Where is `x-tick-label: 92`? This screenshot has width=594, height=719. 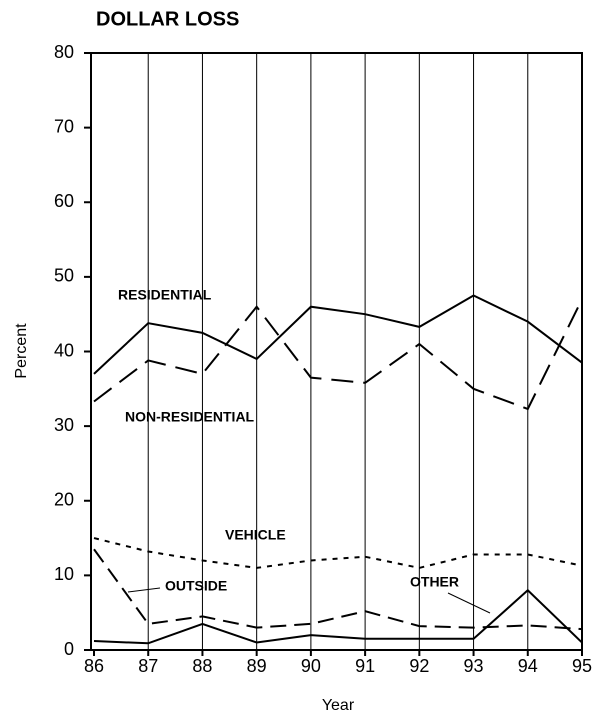 x-tick-label: 92 is located at coordinates (419, 666).